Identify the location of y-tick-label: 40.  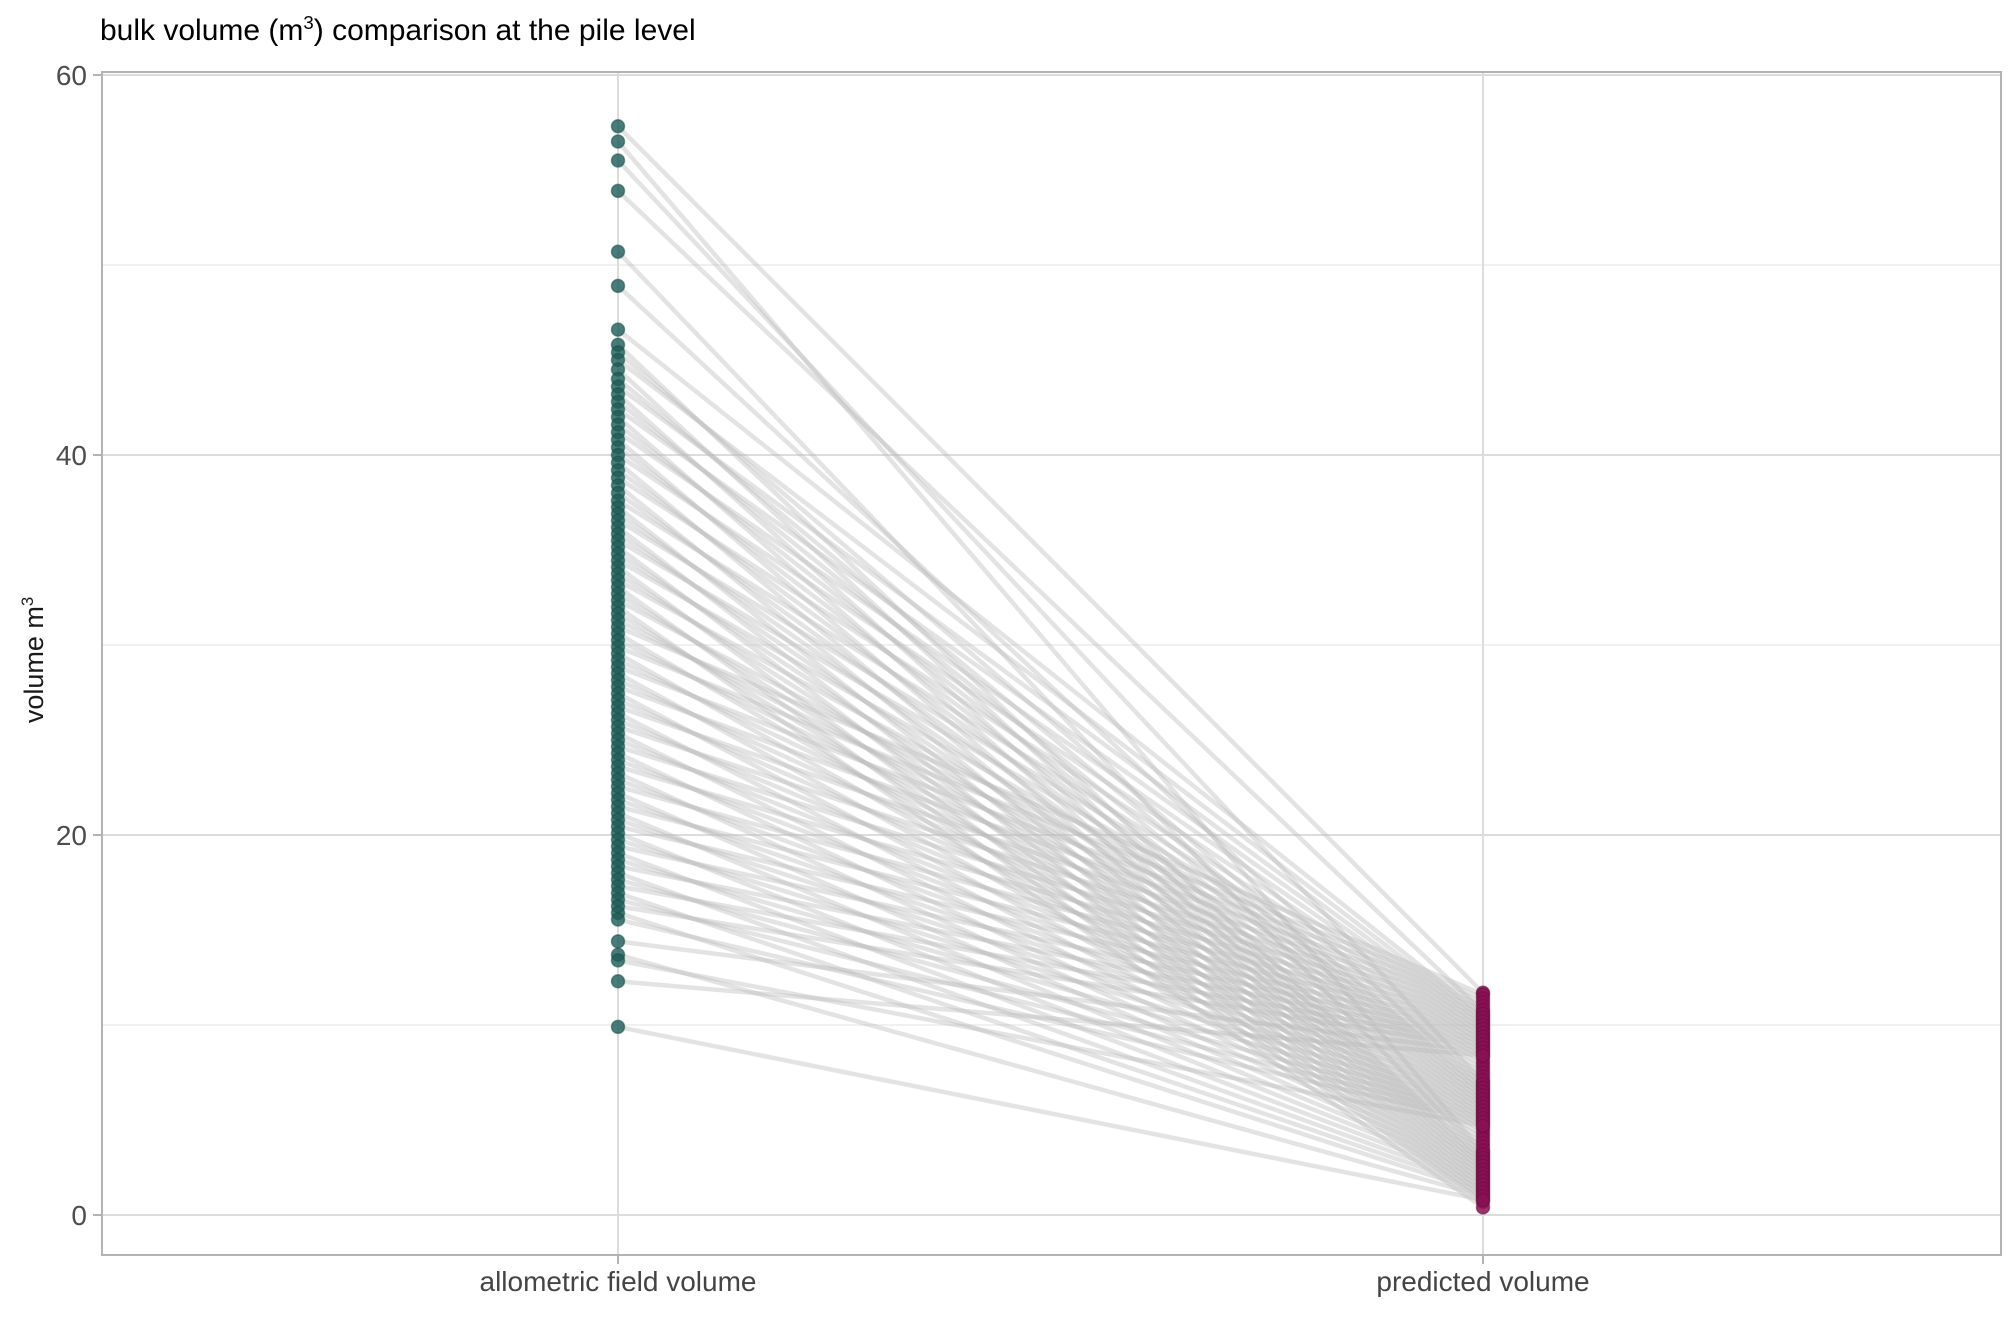
(71, 455).